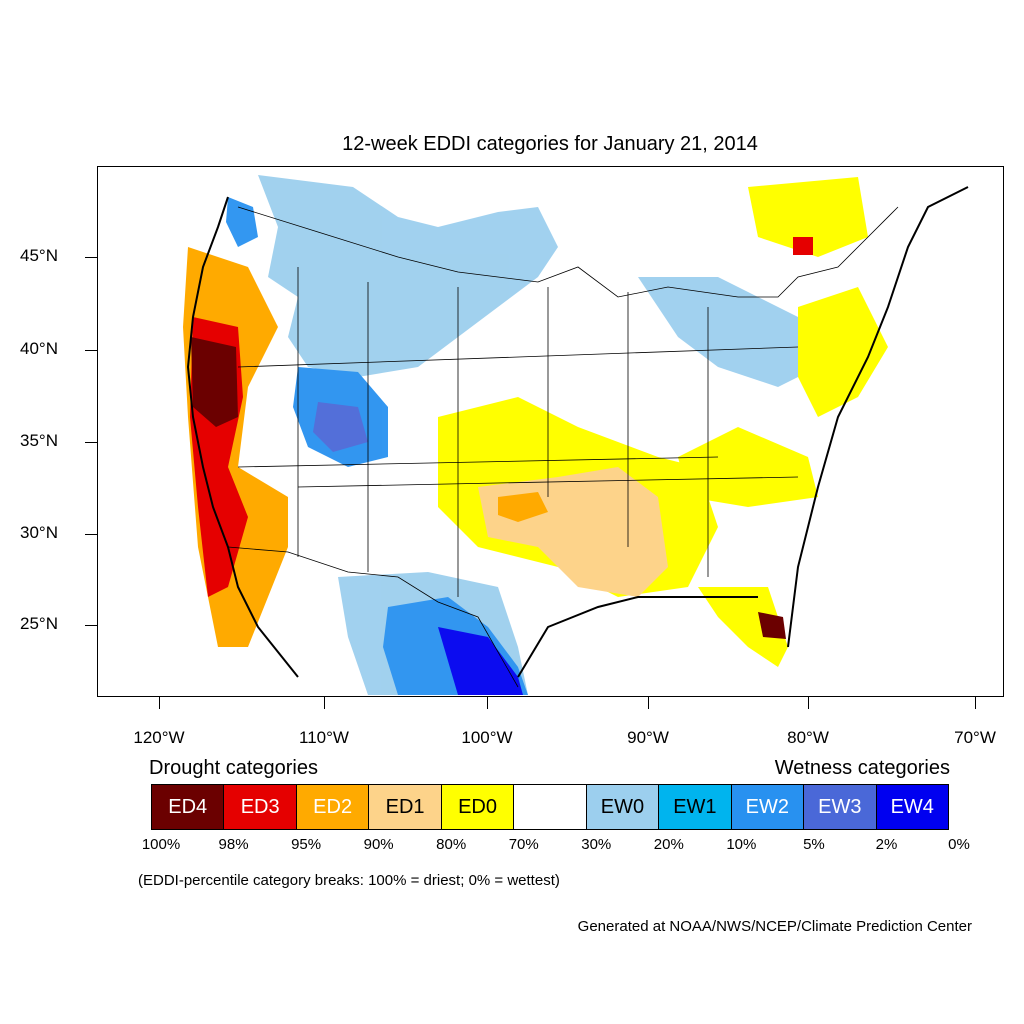 This screenshot has height=1024, width=1024. I want to click on lat-label-25: 25°N, so click(39, 623).